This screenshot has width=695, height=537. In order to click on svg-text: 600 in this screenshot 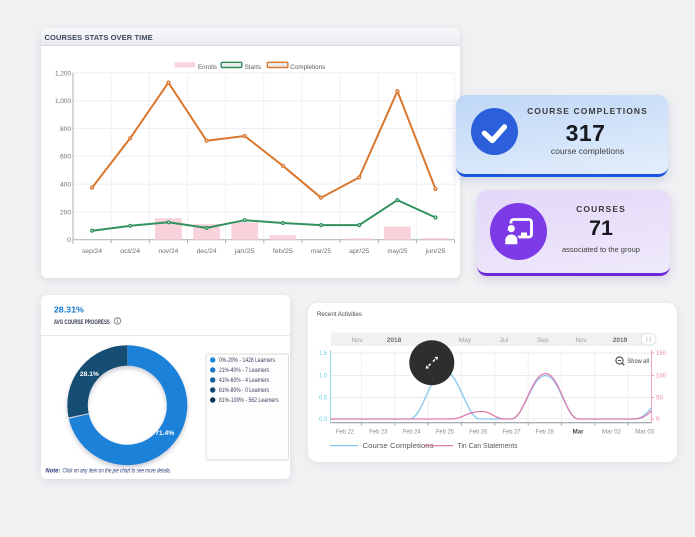, I will do `click(65, 157)`.